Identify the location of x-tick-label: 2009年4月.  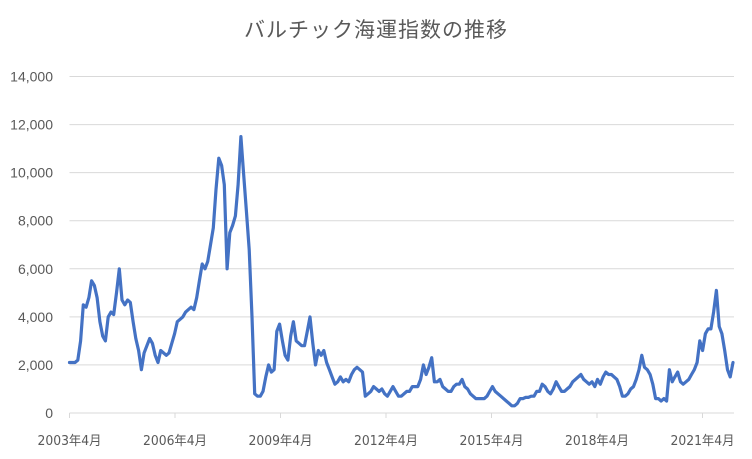
(281, 441).